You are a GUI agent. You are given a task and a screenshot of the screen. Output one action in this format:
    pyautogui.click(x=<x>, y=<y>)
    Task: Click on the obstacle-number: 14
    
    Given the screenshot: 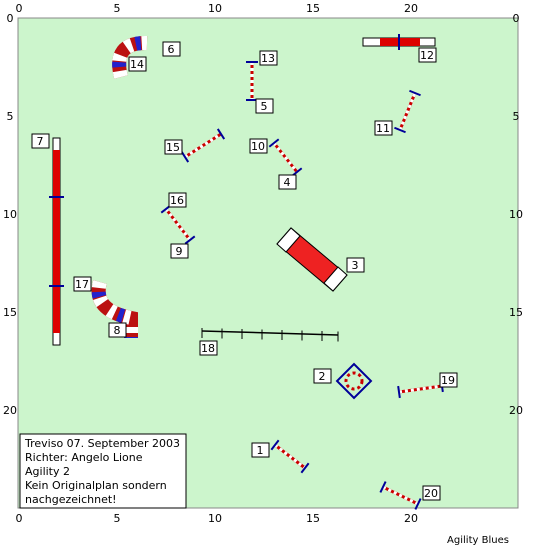 What is the action you would take?
    pyautogui.click(x=137, y=64)
    